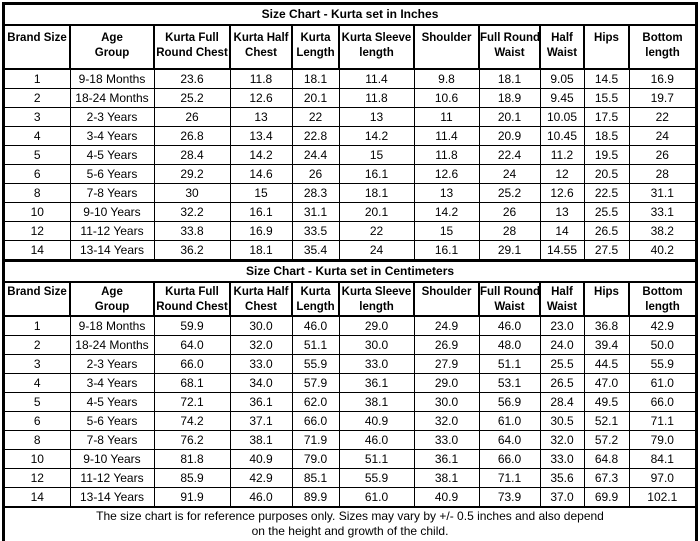 This screenshot has width=700, height=541. I want to click on cell: 9.8, so click(446, 78).